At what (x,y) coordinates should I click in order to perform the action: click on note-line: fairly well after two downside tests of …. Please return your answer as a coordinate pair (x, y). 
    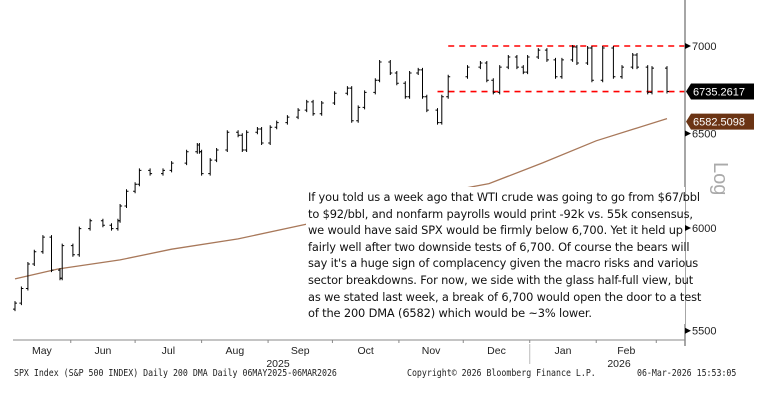
    Looking at the image, I should click on (499, 246).